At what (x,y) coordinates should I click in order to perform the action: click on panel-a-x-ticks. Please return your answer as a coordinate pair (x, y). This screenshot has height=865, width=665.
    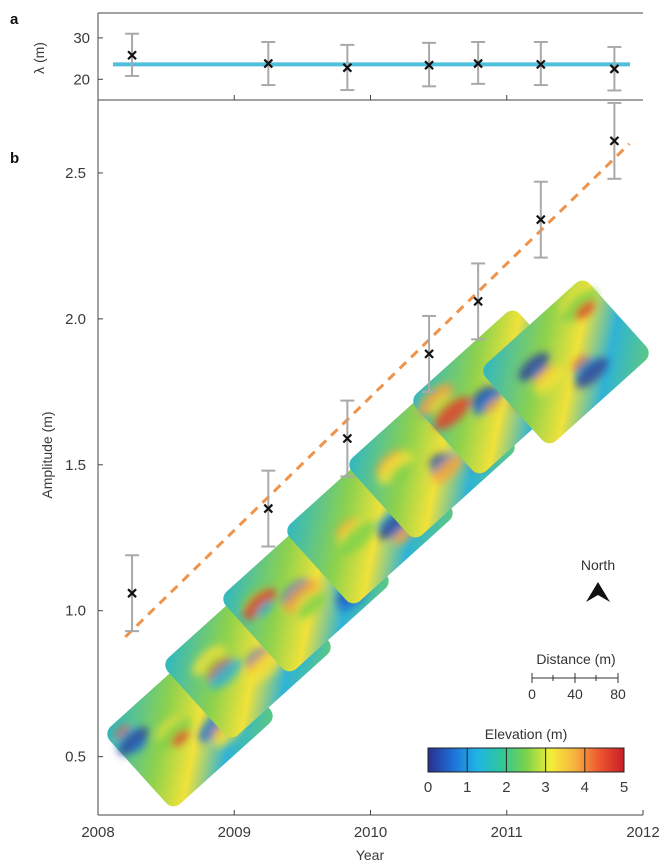
    Looking at the image, I should click on (370, 97).